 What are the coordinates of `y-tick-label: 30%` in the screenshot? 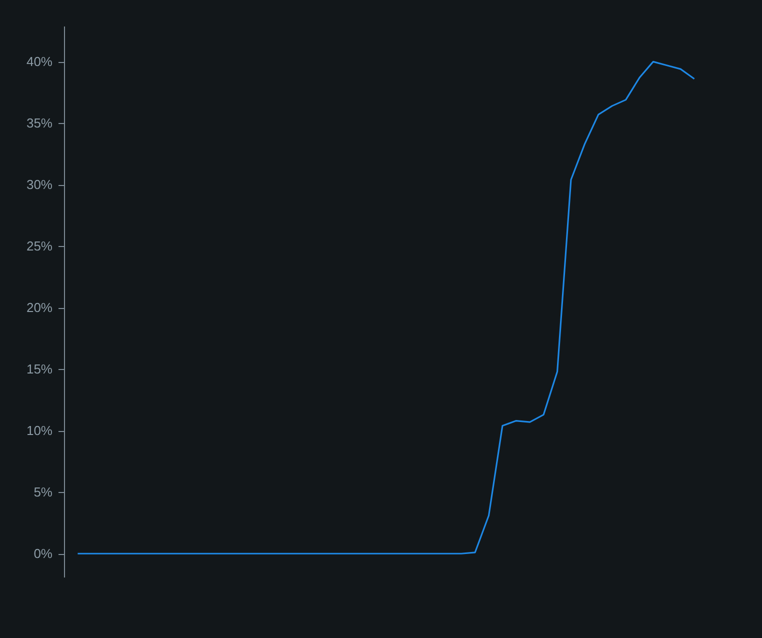 It's located at (39, 184).